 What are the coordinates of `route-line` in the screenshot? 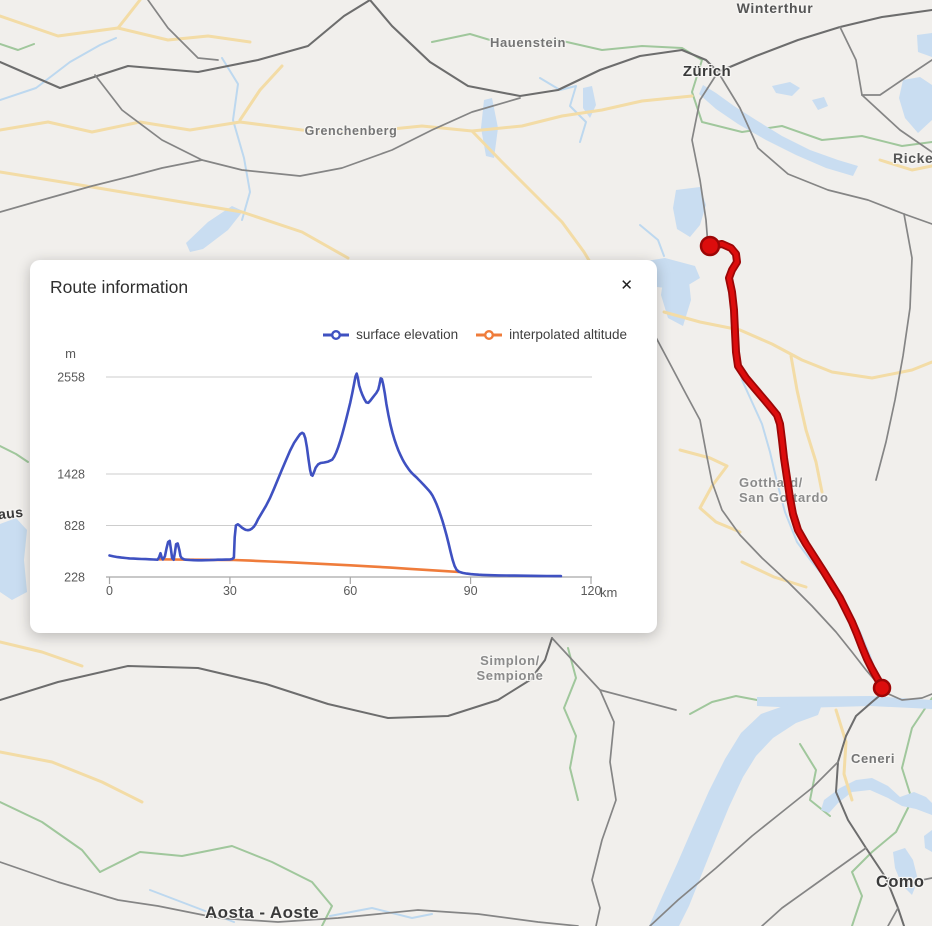 It's located at (795, 464).